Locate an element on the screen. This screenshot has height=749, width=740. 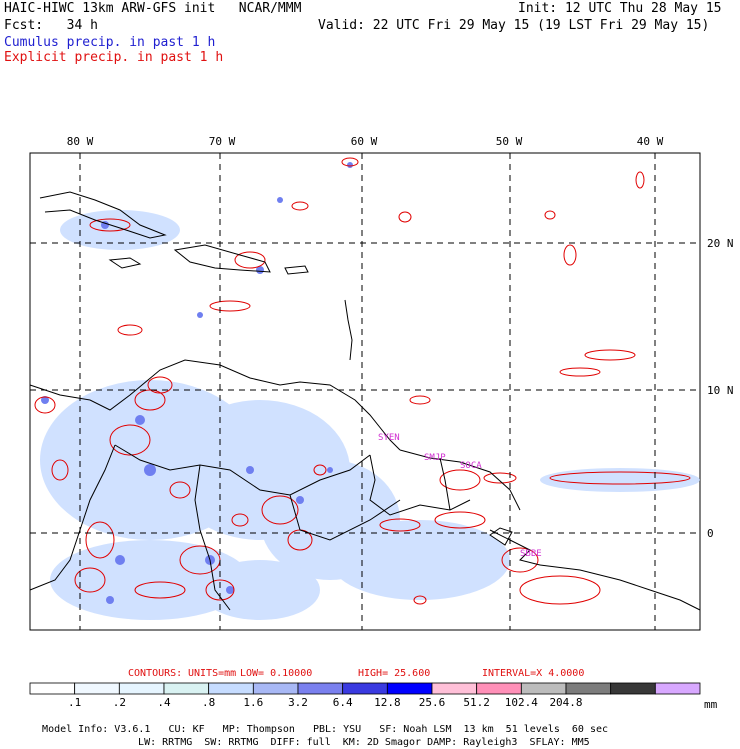
lat-label: 0 is located at coordinates (710, 533).